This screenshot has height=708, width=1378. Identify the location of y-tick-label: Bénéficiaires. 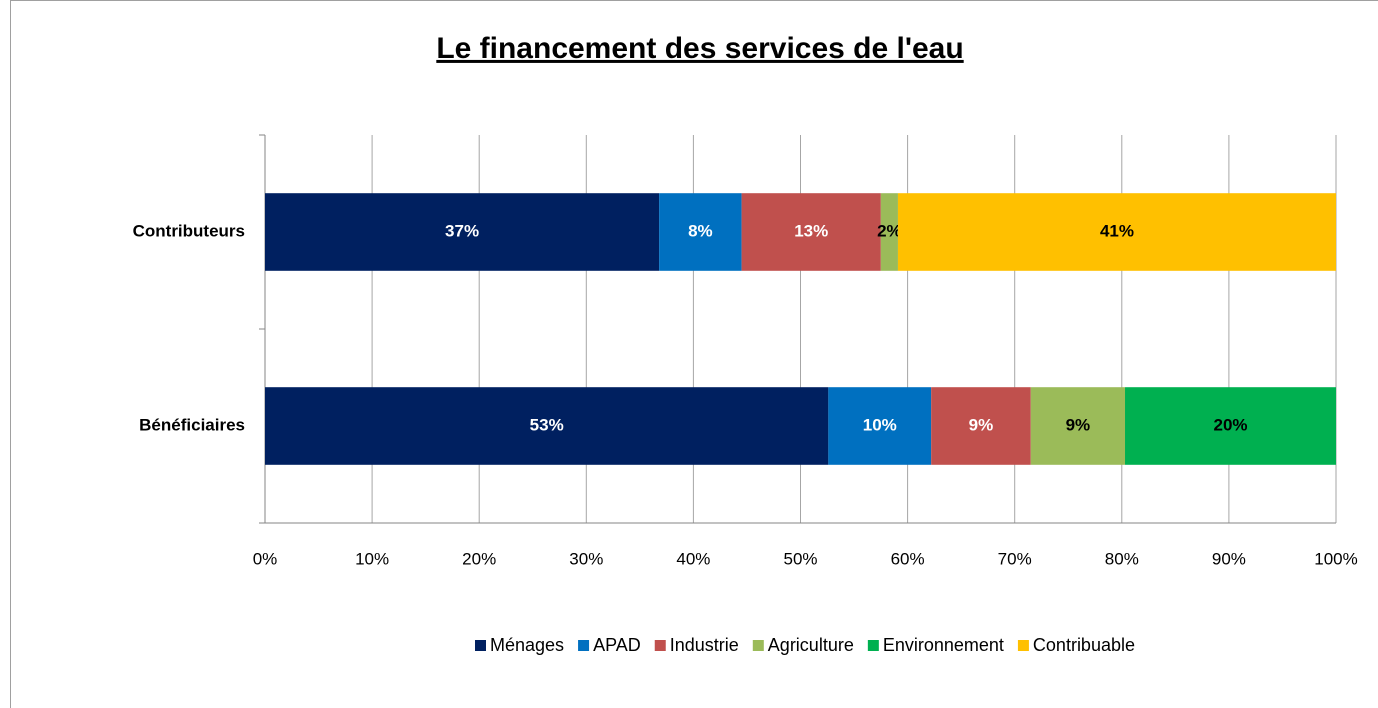
(192, 424).